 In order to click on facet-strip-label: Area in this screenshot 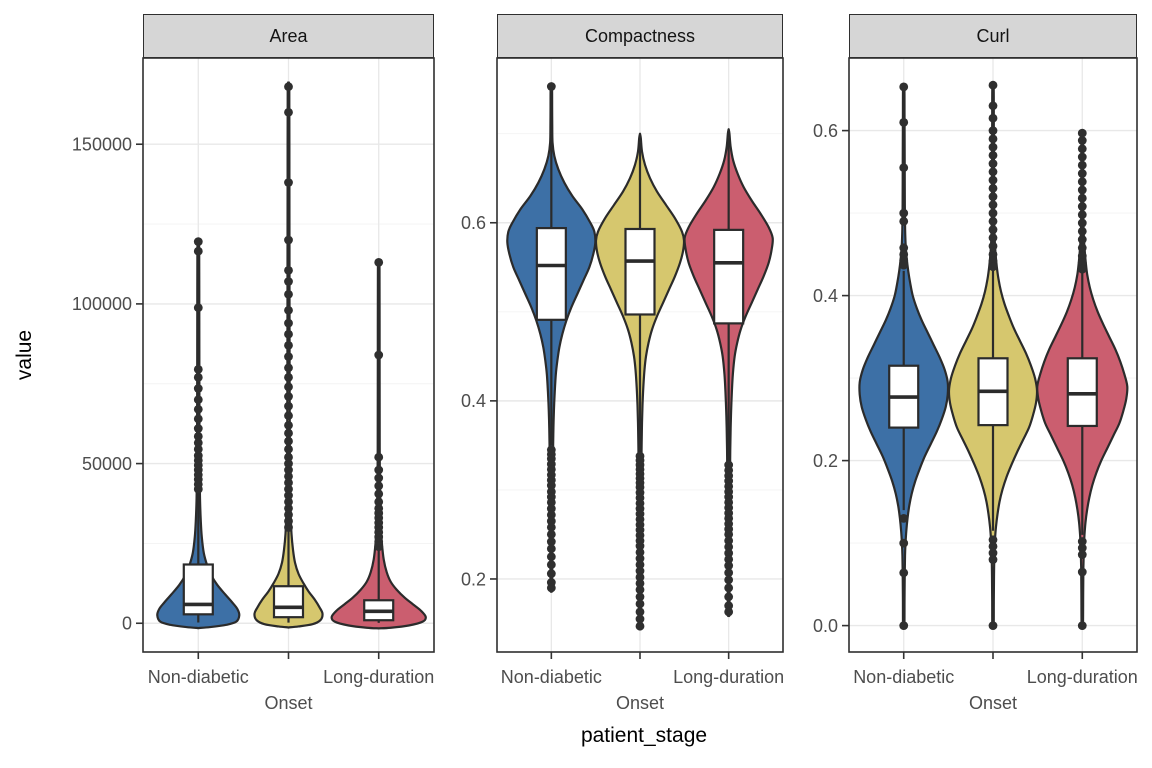, I will do `click(288, 35)`.